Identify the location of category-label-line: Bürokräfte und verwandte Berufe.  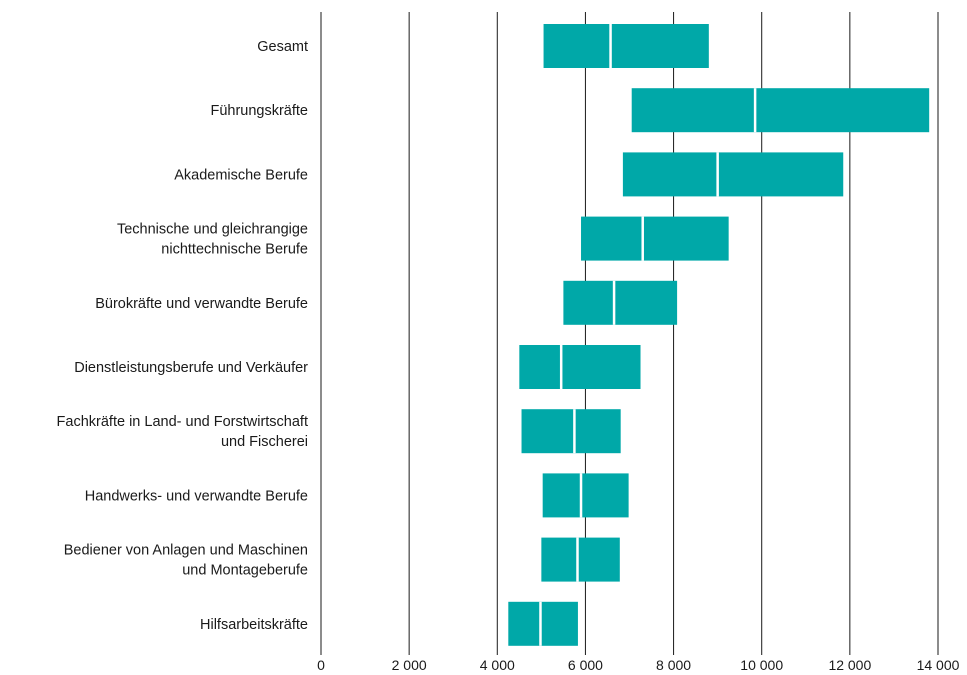
(201, 304).